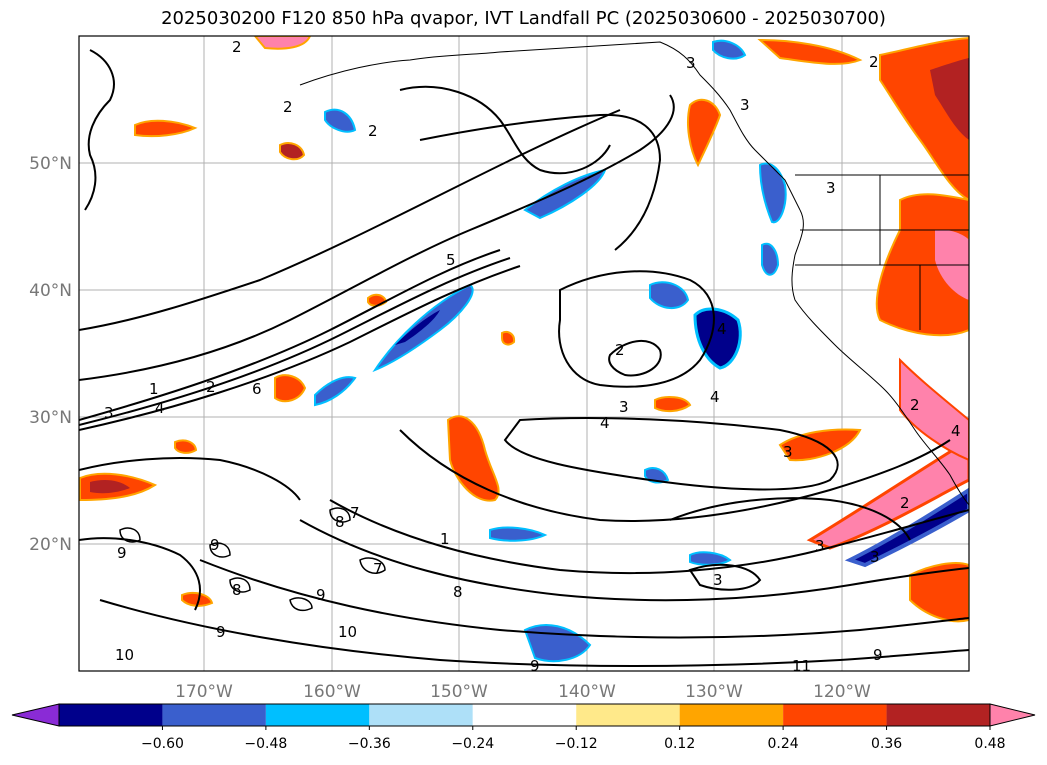 The image size is (1047, 765). Describe the element at coordinates (704, 133) in the screenshot. I see `positive-patch-gulf-alaska` at that location.